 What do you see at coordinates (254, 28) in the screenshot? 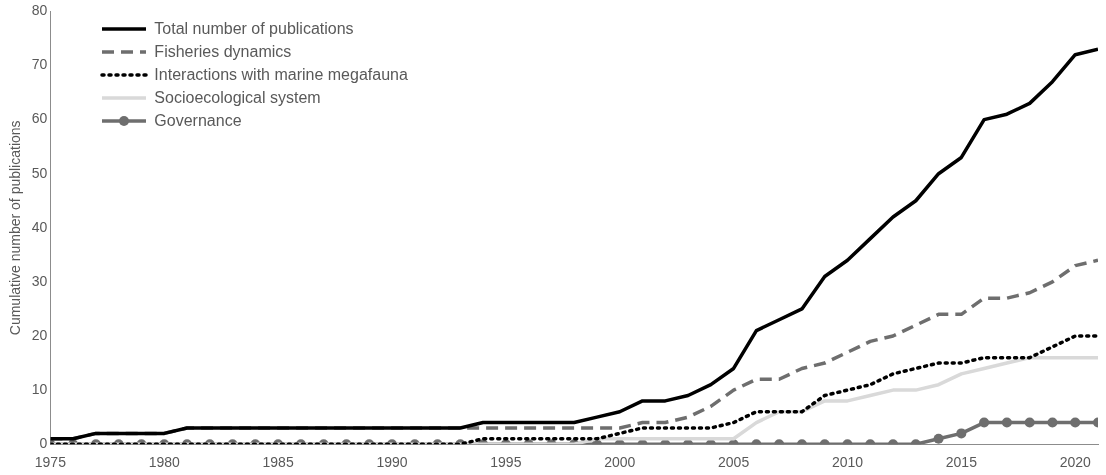
I see `legend-label: Total number of publications` at bounding box center [254, 28].